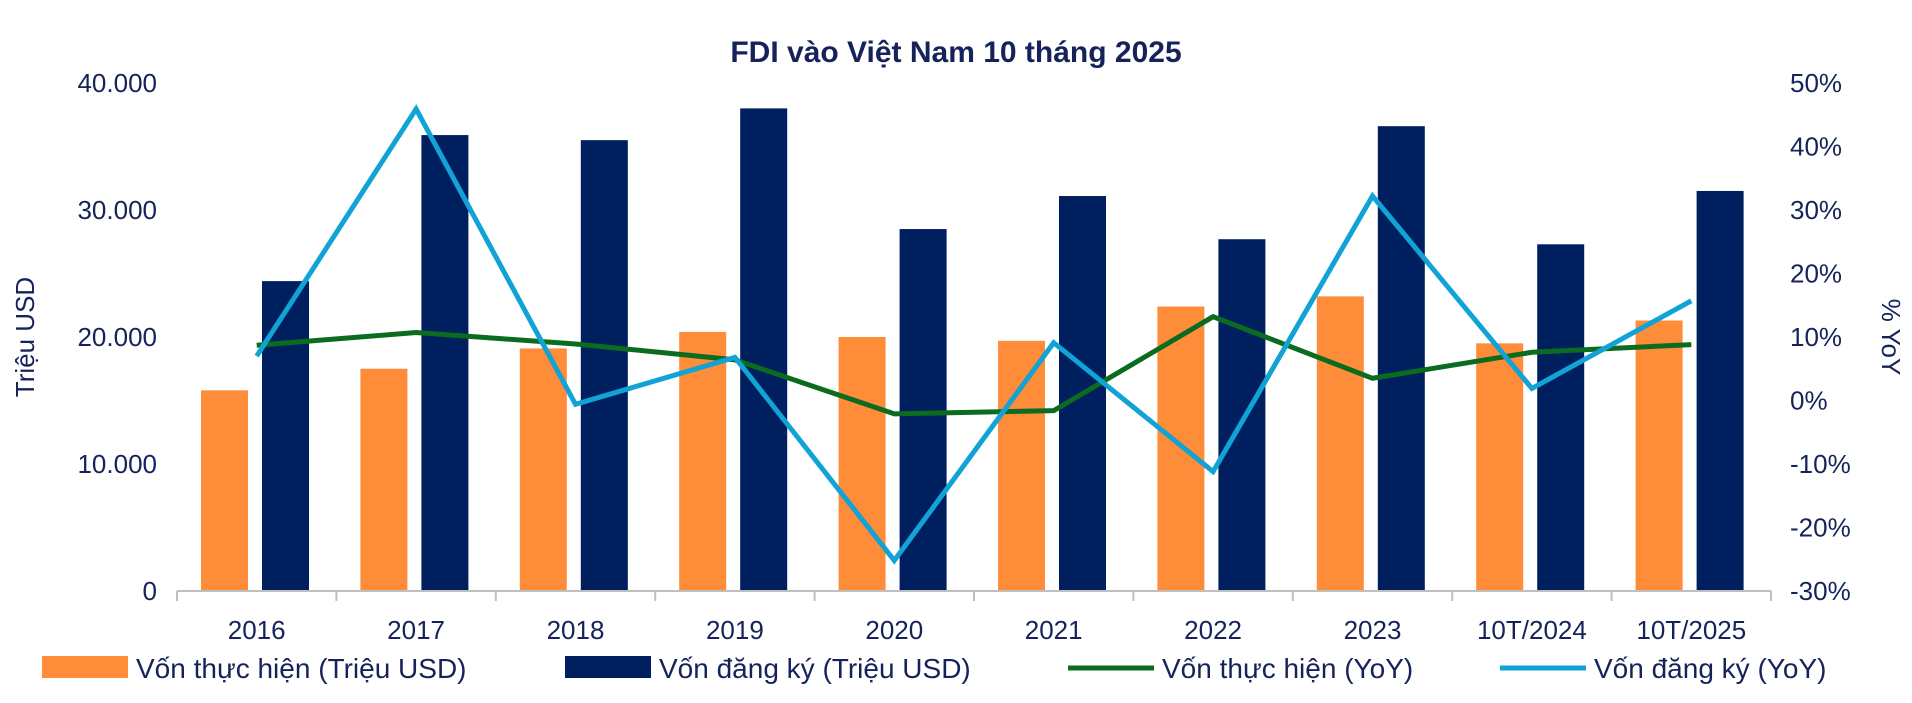 Image resolution: width=1912 pixels, height=703 pixels. I want to click on y-tick-label: 30.000, so click(117, 210).